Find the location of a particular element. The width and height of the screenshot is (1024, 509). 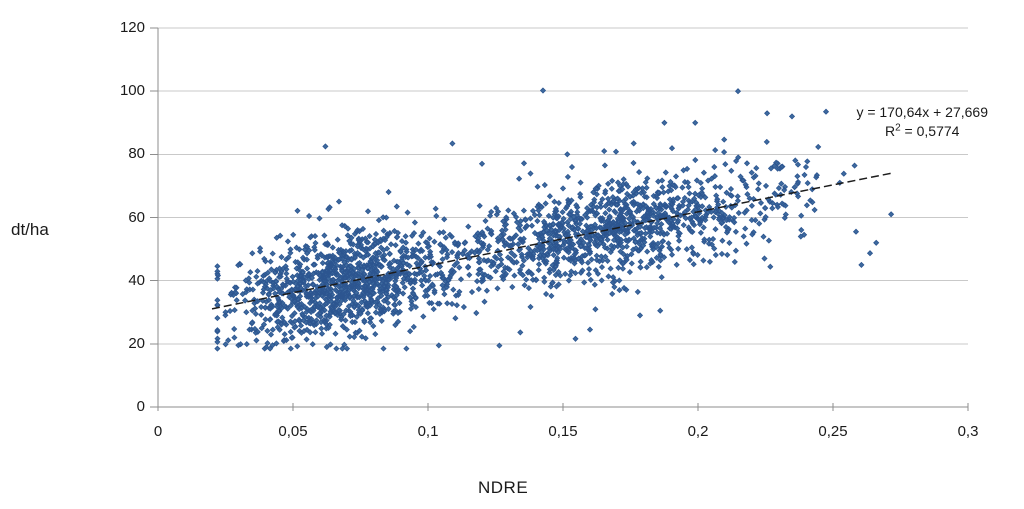

x-tick-label-0,1: 0,1 is located at coordinates (428, 431).